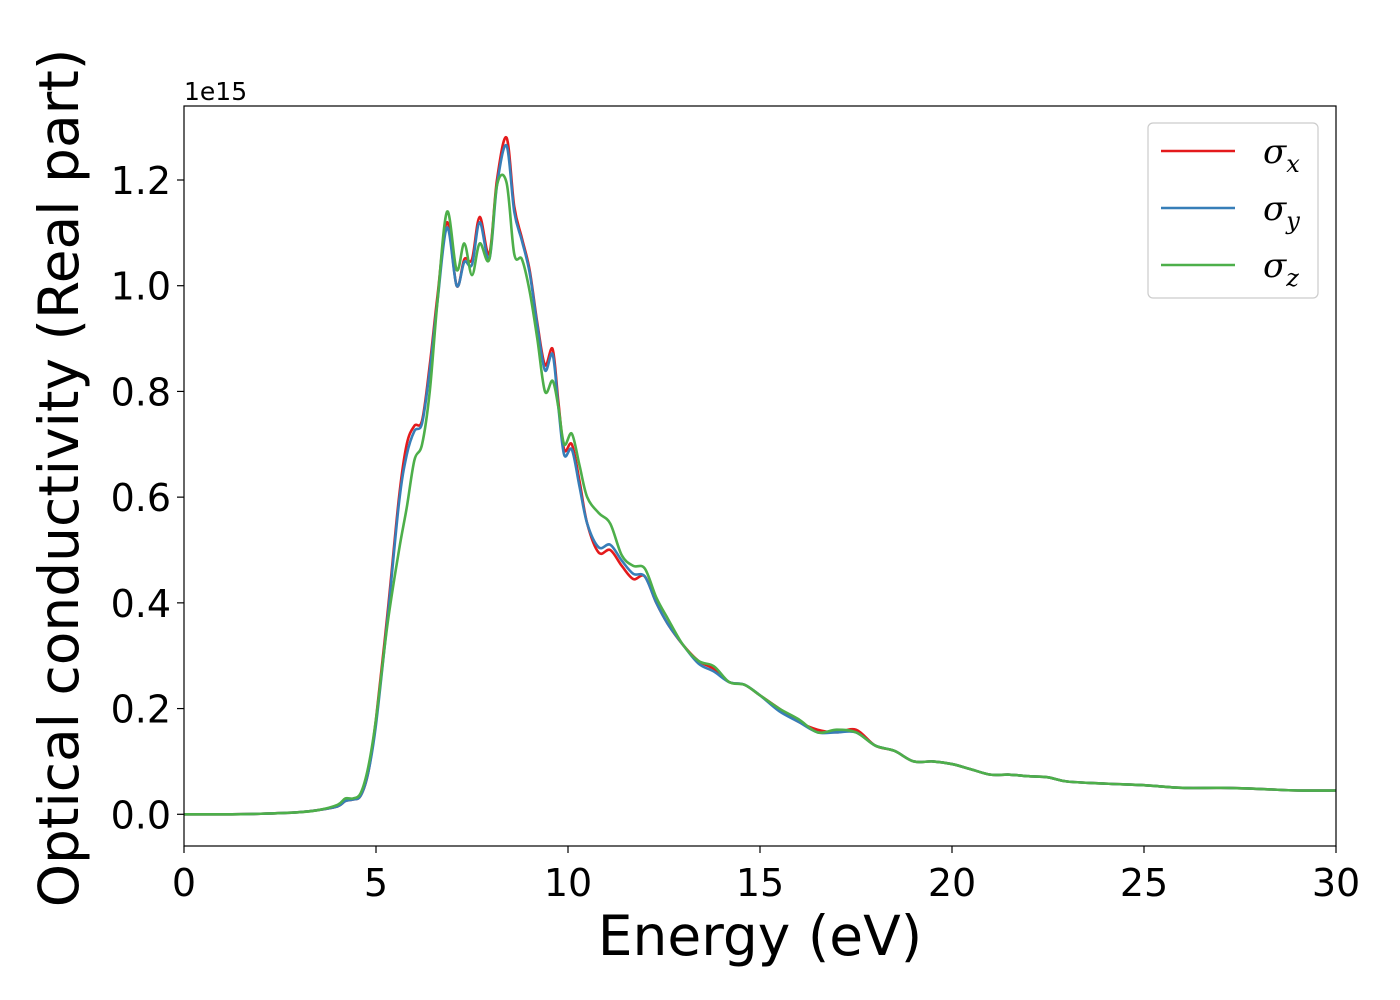 This screenshot has height=1000, width=1400. I want to click on x-tick-label: 20, so click(952, 883).